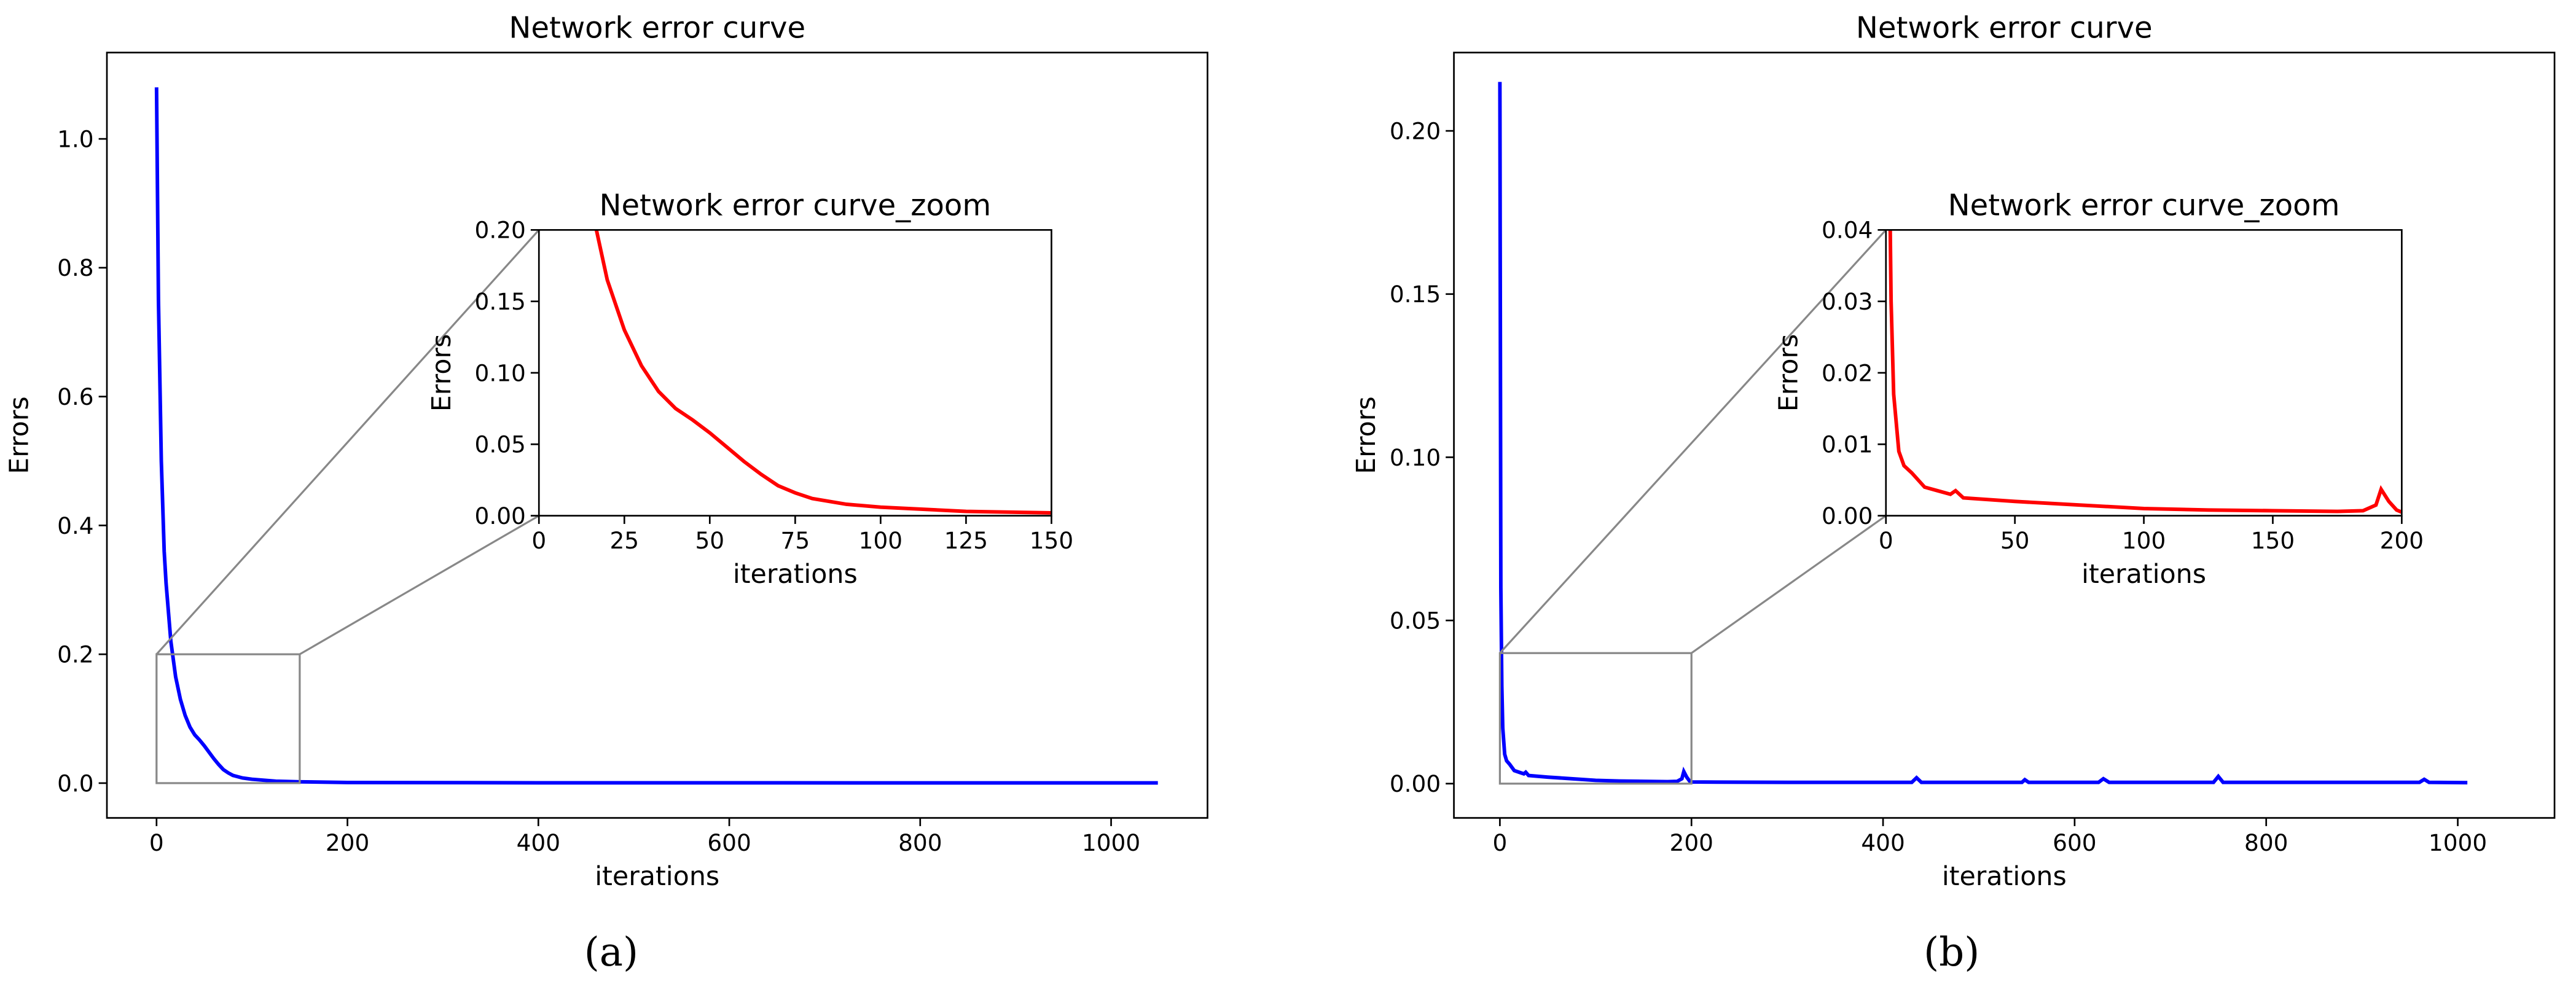 This screenshot has height=992, width=2576. What do you see at coordinates (1847, 372) in the screenshot?
I see `y-tick-label: 0.02` at bounding box center [1847, 372].